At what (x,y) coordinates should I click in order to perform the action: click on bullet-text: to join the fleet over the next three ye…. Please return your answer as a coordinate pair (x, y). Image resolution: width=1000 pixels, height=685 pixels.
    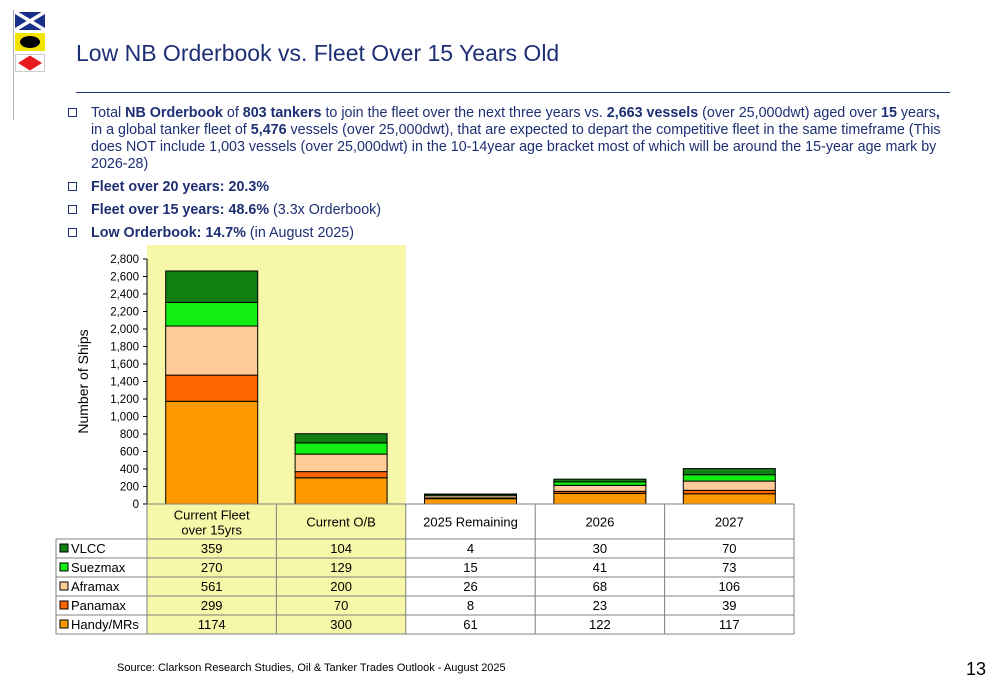
    Looking at the image, I should click on (464, 113).